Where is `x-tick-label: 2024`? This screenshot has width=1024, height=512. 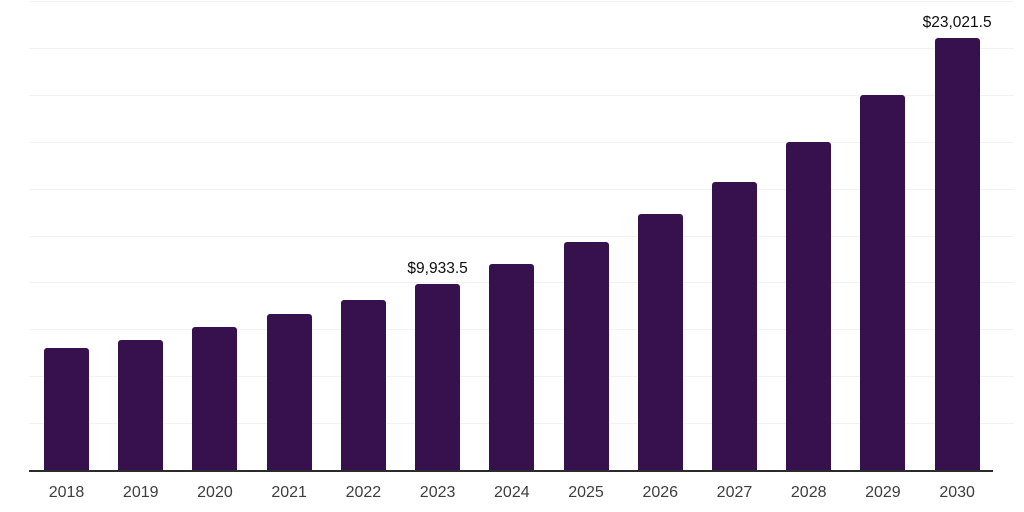
x-tick-label: 2024 is located at coordinates (512, 492).